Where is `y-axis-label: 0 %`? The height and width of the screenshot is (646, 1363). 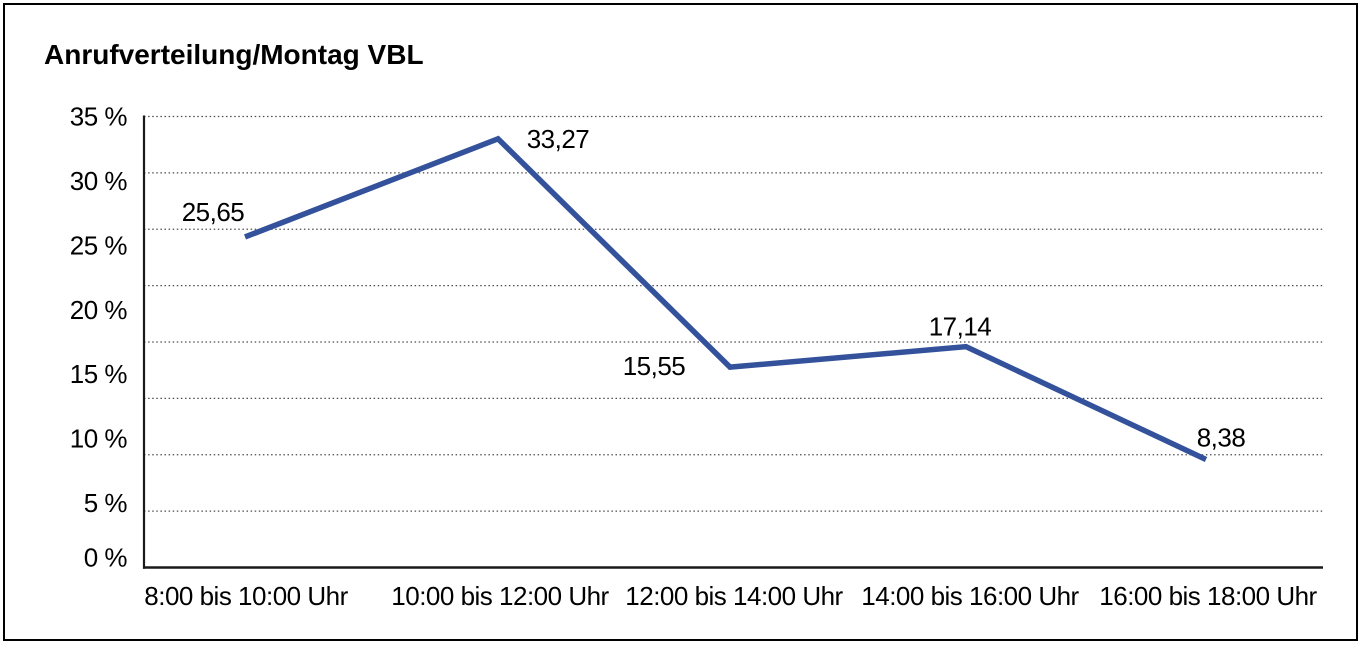 y-axis-label: 0 % is located at coordinates (106, 558).